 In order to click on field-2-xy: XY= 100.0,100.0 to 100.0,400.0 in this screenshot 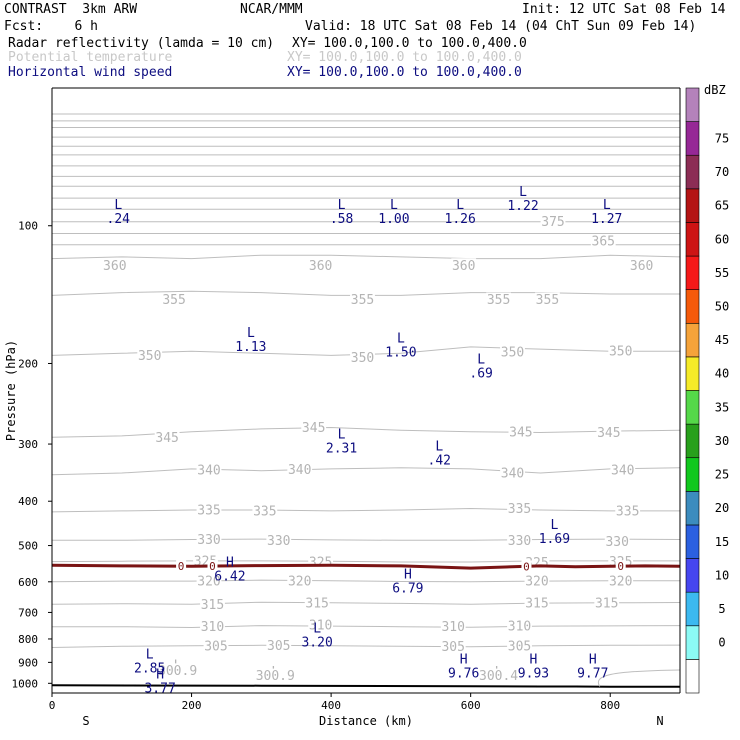, I will do `click(404, 57)`.